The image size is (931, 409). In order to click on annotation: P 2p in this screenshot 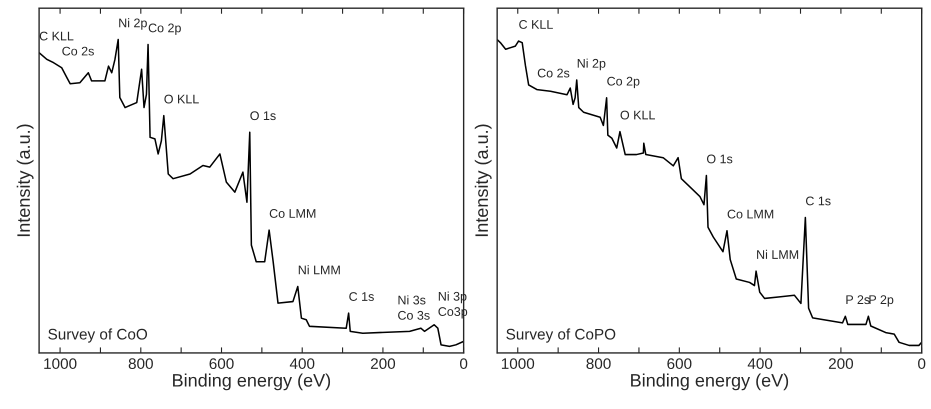, I will do `click(881, 301)`.